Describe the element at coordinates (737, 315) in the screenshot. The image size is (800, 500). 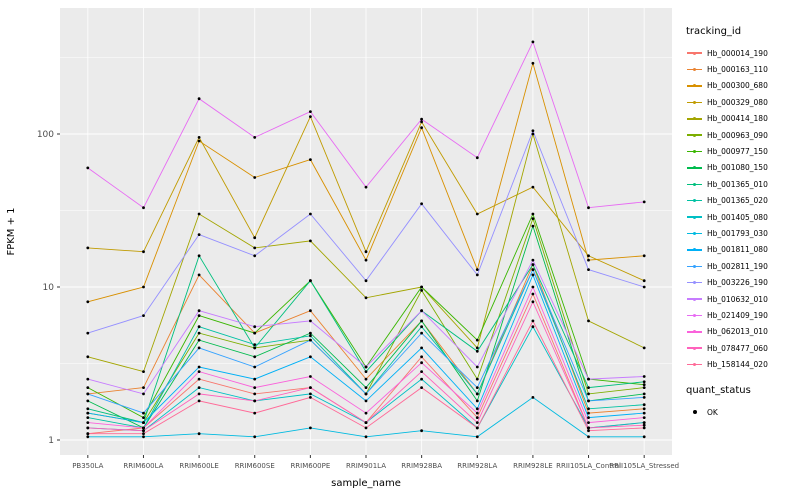
I see `legend-label: Hb_021409_190` at that location.